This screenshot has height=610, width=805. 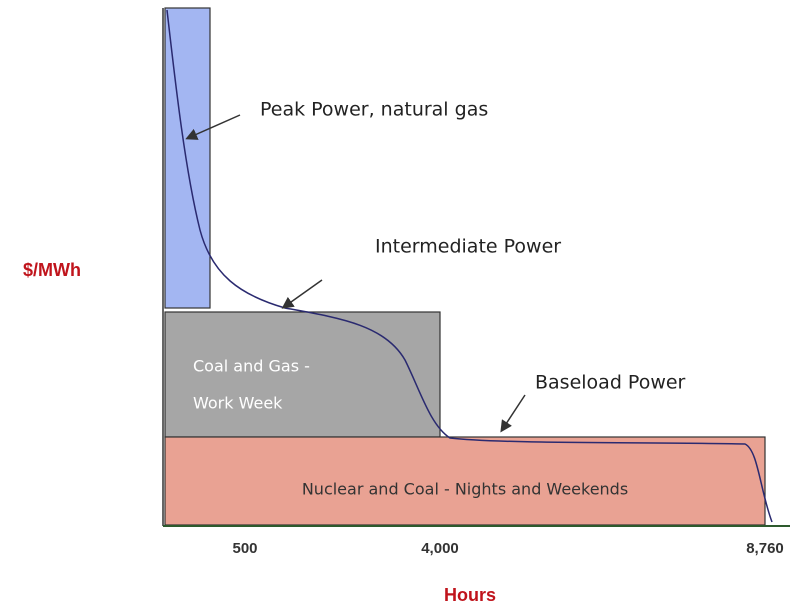 What do you see at coordinates (610, 383) in the screenshot?
I see `annotation: Baseload Power` at bounding box center [610, 383].